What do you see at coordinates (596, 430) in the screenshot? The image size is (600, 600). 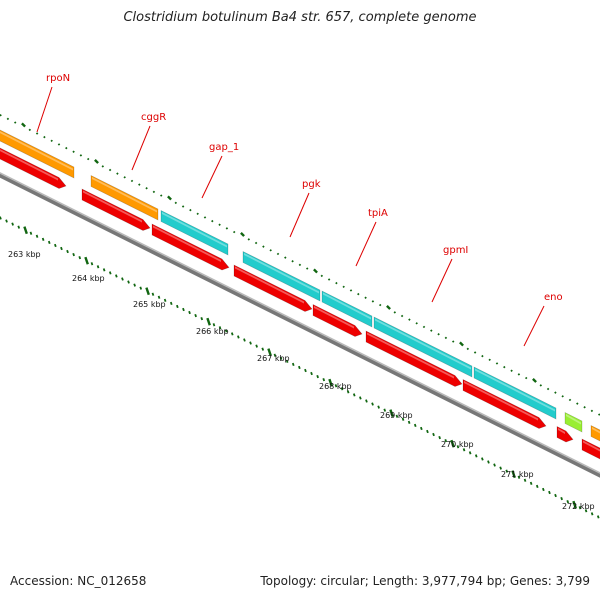 I see `feature-orange-edge-shine` at bounding box center [596, 430].